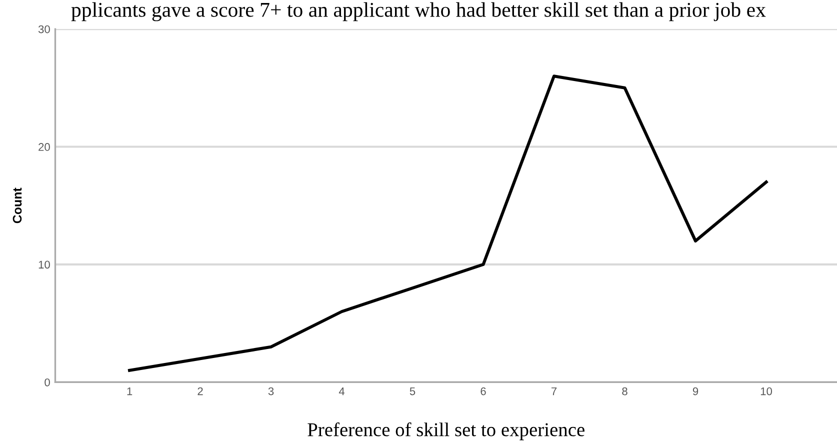  I want to click on x-tick-label: 5, so click(413, 391).